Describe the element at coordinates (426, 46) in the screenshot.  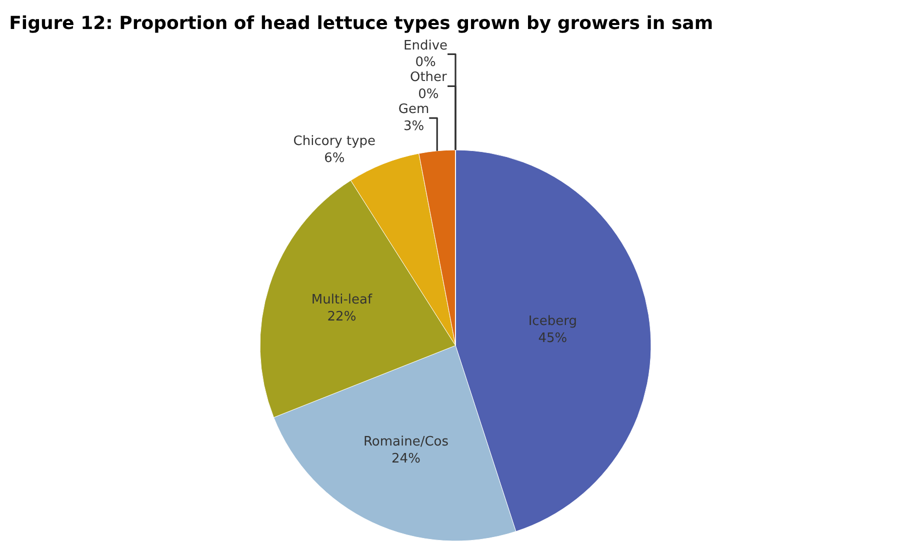
I see `category-label: Endive` at that location.